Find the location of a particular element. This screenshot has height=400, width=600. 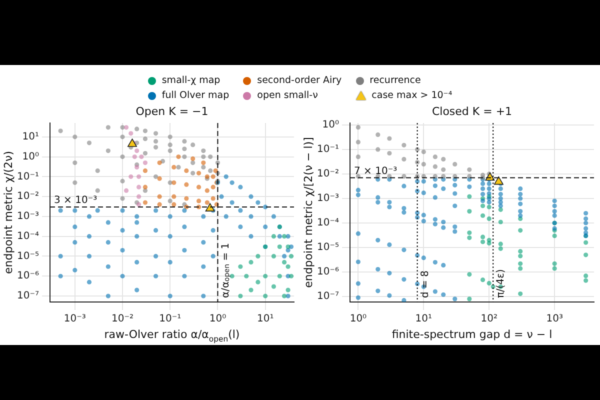

legend-label: second-order Airy is located at coordinates (299, 80).